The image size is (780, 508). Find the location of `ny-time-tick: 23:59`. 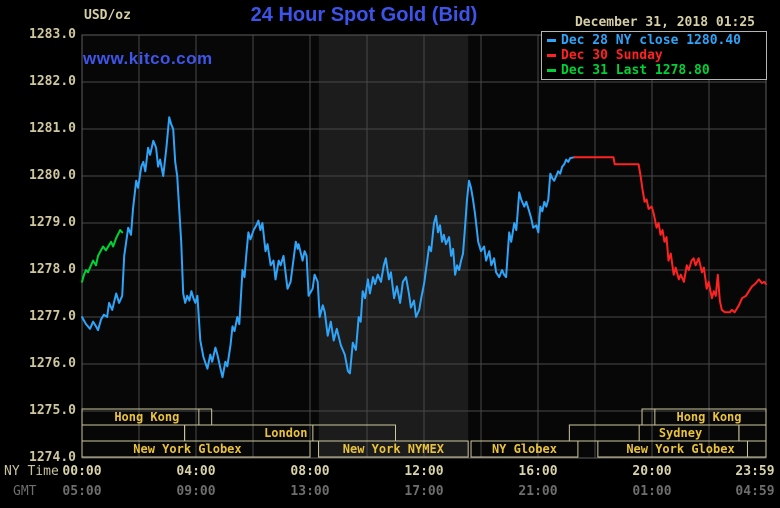

ny-time-tick: 23:59 is located at coordinates (755, 471).